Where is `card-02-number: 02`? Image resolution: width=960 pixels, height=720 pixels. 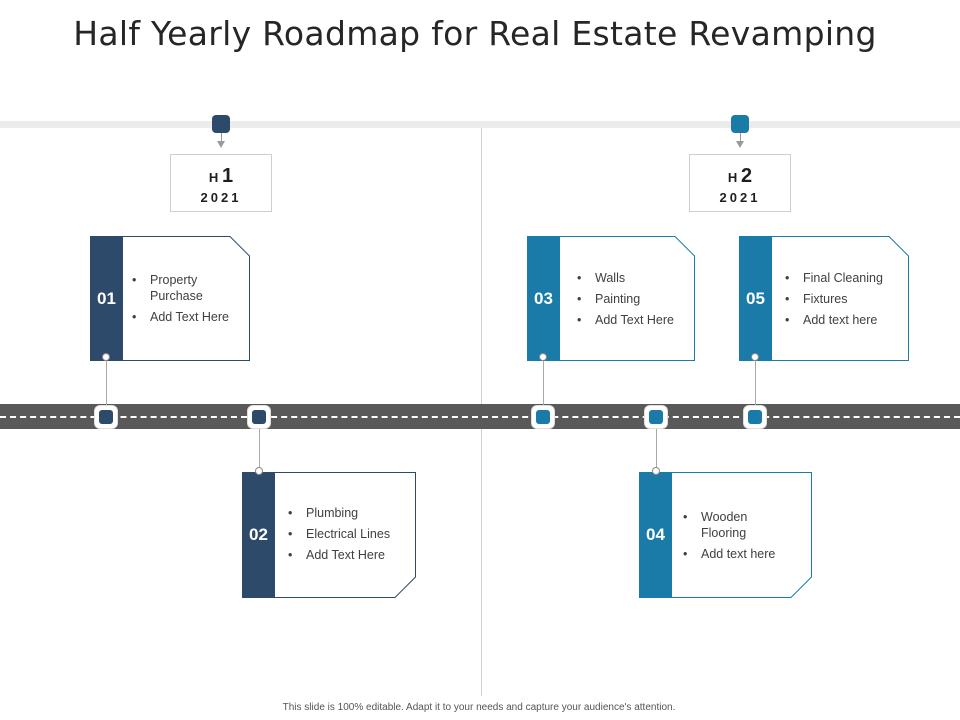
card-02-number: 02 is located at coordinates (258, 535).